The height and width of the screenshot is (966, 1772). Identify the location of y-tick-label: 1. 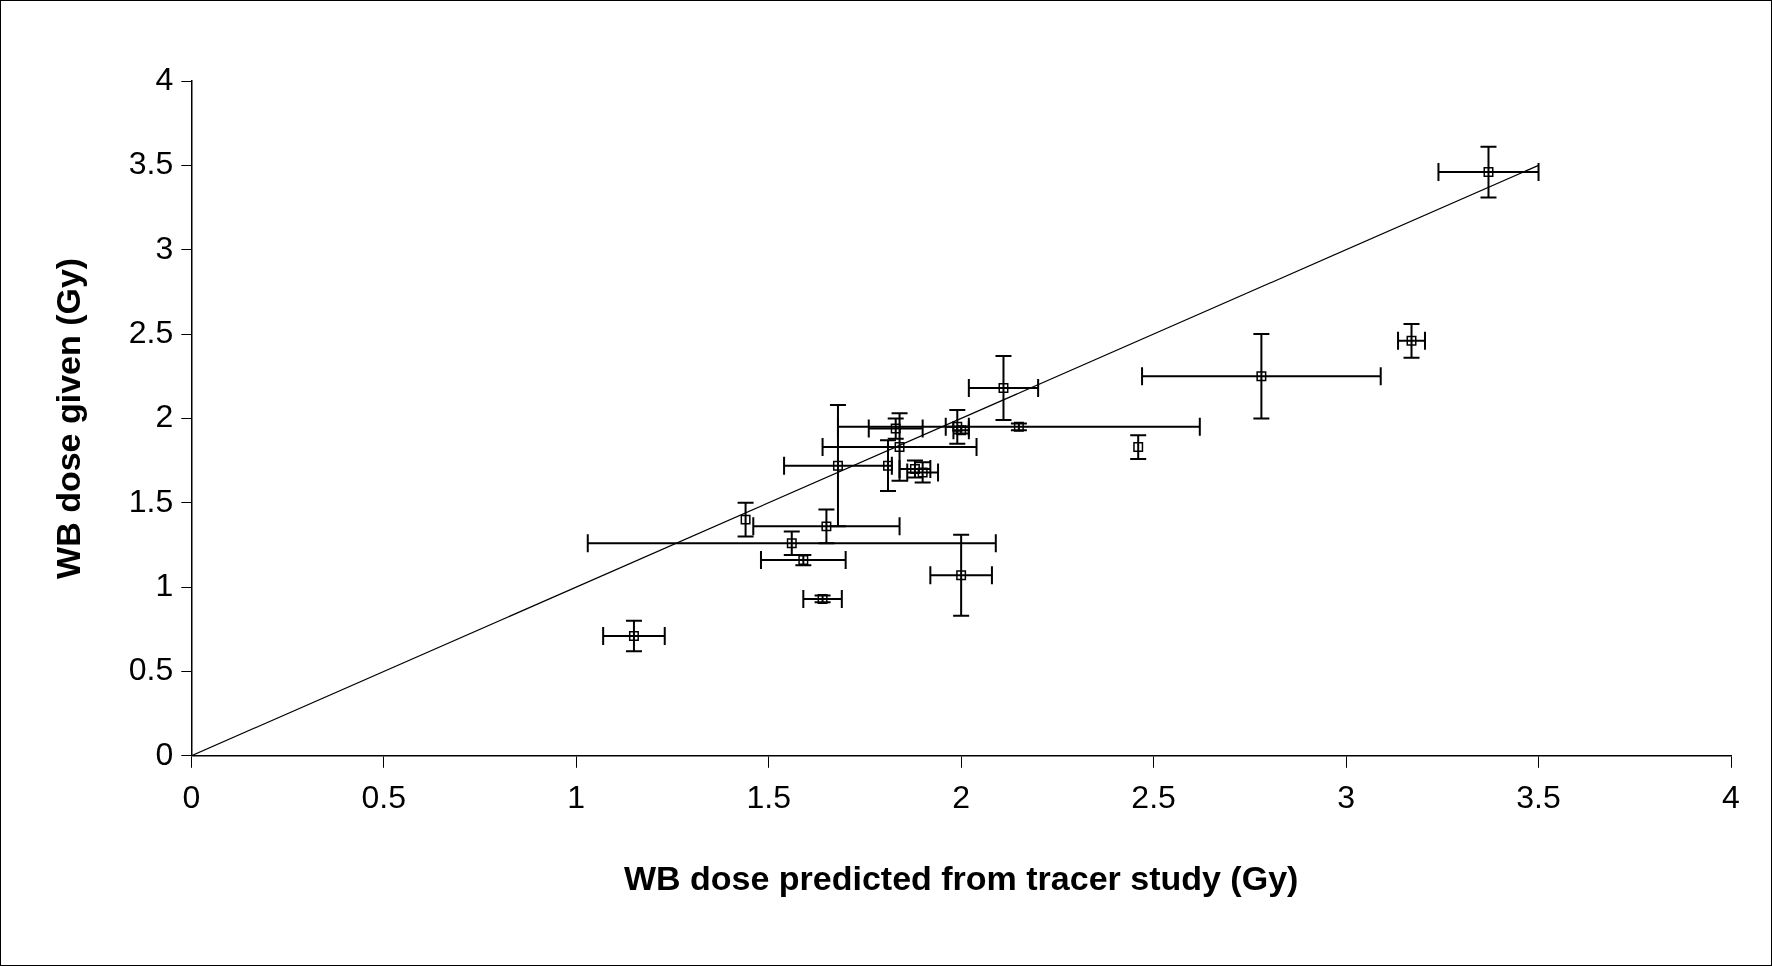
(164, 584).